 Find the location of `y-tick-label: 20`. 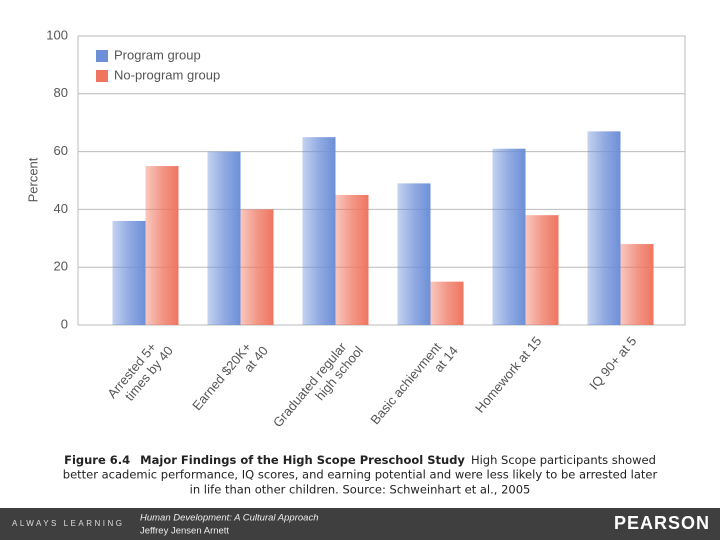

y-tick-label: 20 is located at coordinates (61, 266).